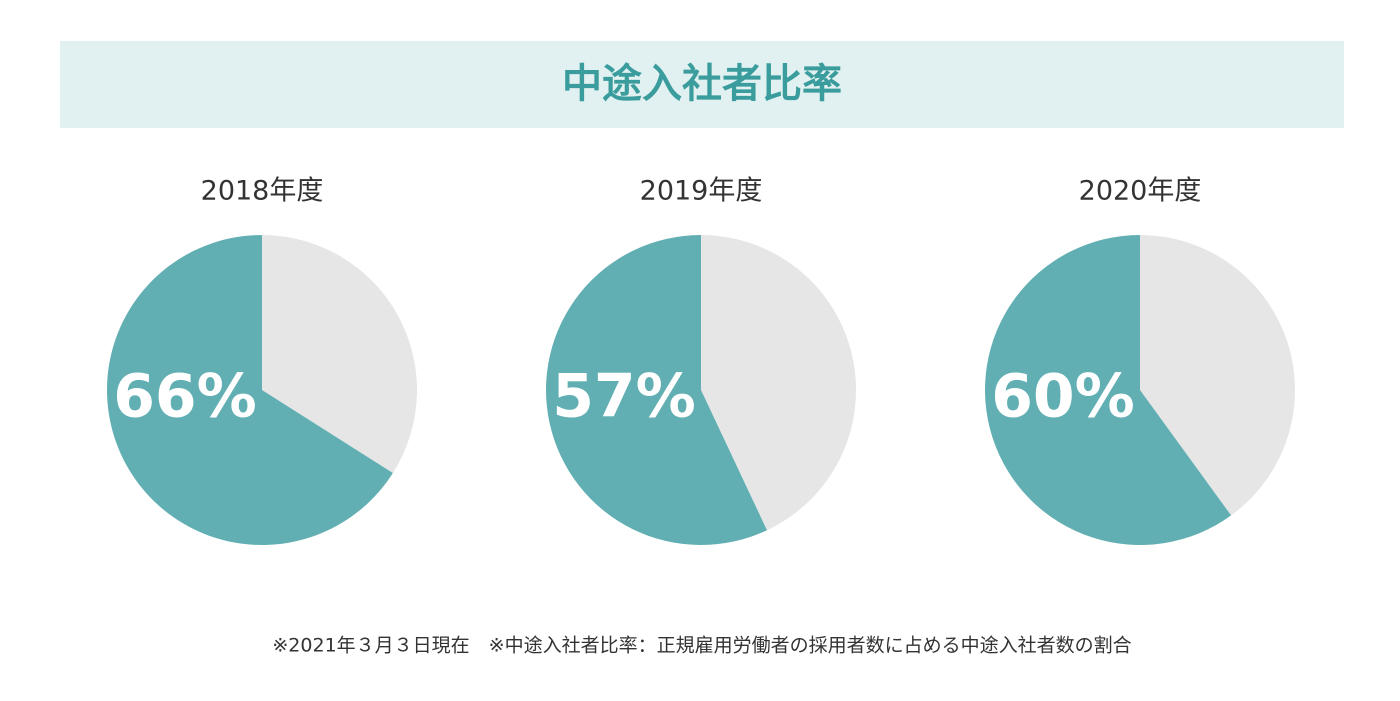 This screenshot has width=1400, height=701. Describe the element at coordinates (701, 191) in the screenshot. I see `pie-title: 2019年度` at that location.